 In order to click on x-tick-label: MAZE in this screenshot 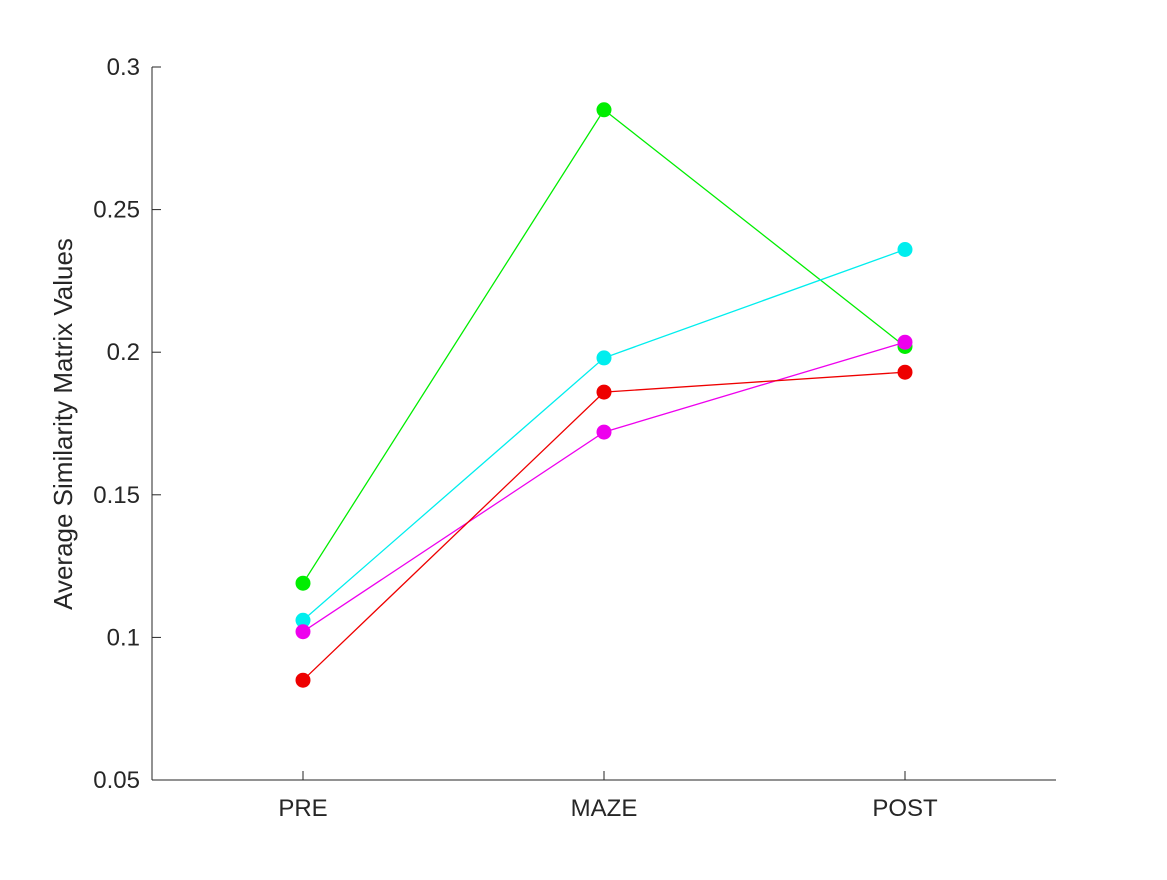, I will do `click(604, 808)`.